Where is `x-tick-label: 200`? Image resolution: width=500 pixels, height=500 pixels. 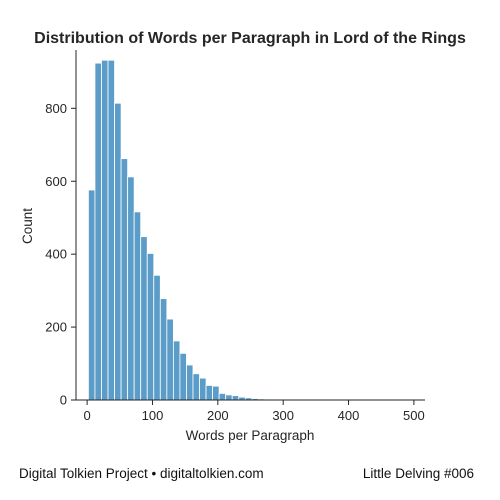
x-tick-label: 200 is located at coordinates (218, 415).